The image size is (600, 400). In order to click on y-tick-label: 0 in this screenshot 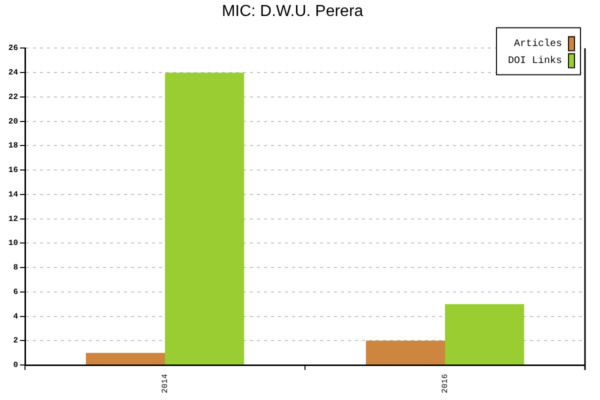, I will do `click(15, 365)`.